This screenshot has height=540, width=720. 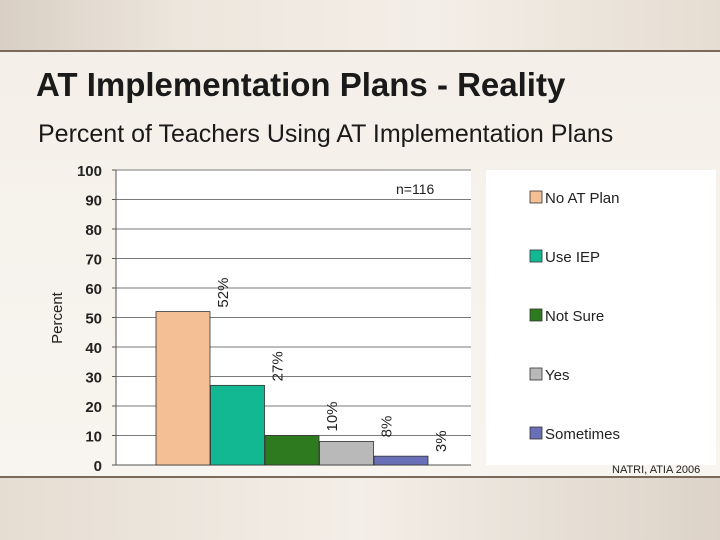 I want to click on sample-size-annotation: n=116, so click(x=415, y=189).